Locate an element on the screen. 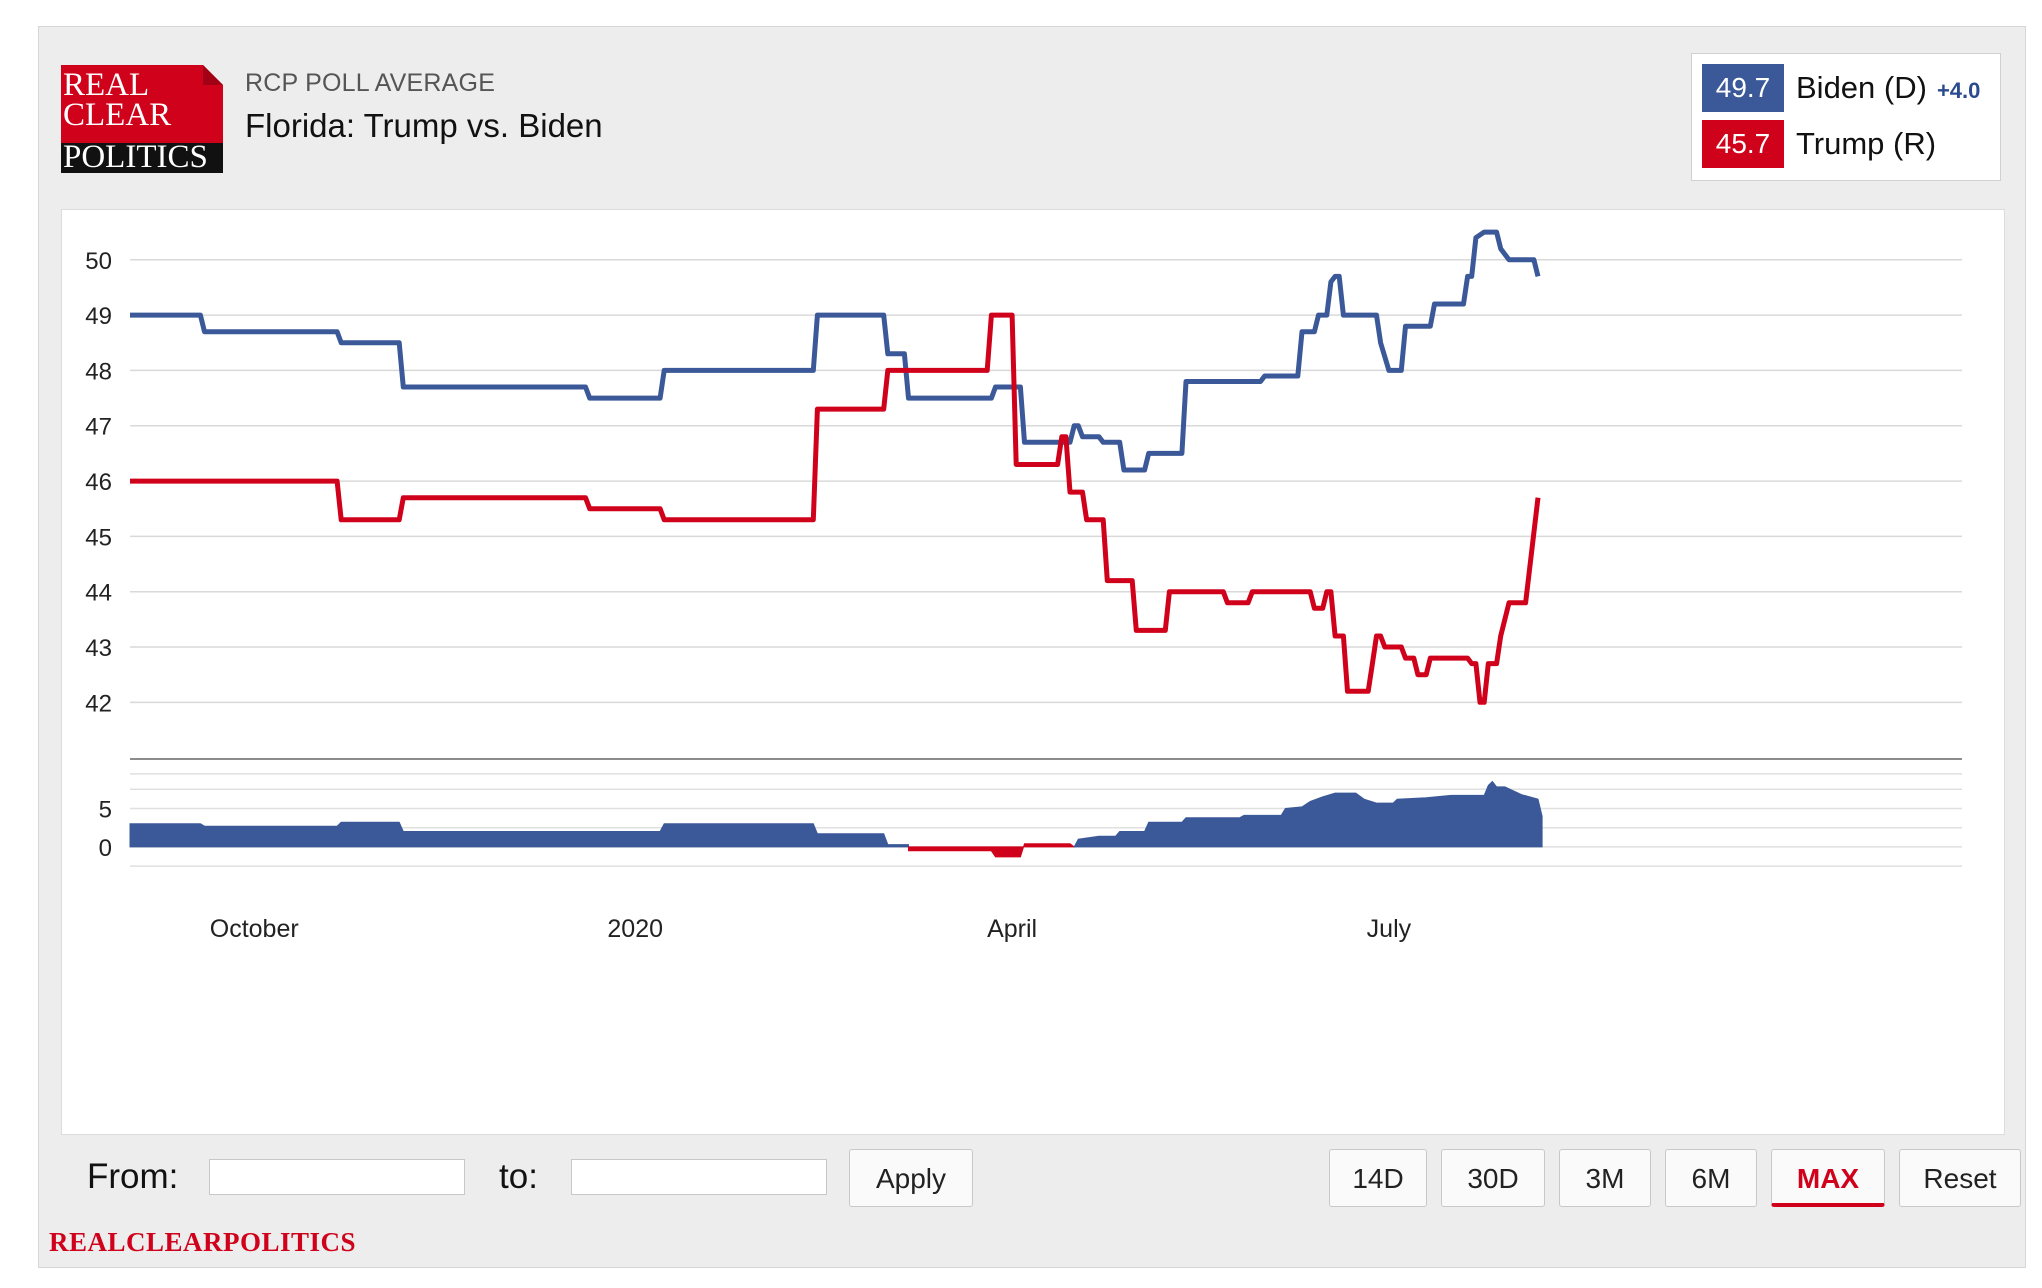  legend-biden-name: Biden (D) is located at coordinates (1861, 87).